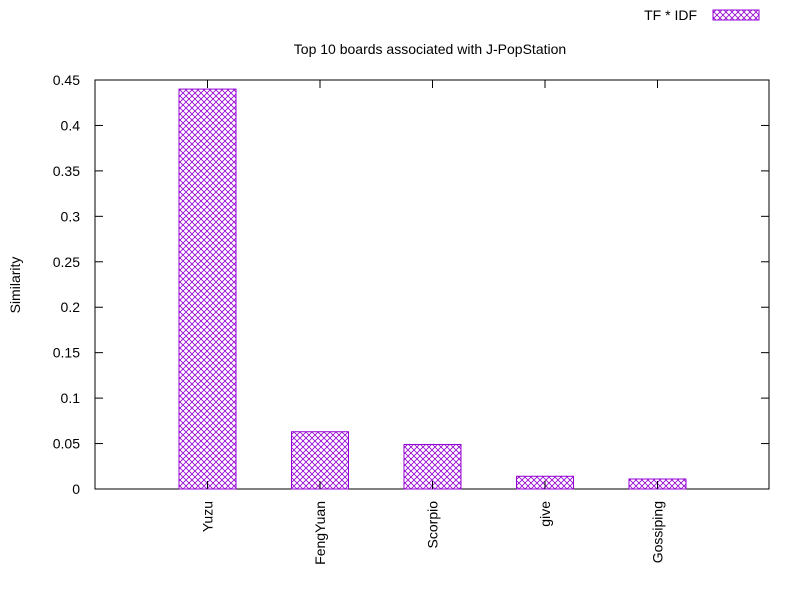 The width and height of the screenshot is (800, 605). Describe the element at coordinates (71, 216) in the screenshot. I see `y-tick-label: 0.3` at that location.